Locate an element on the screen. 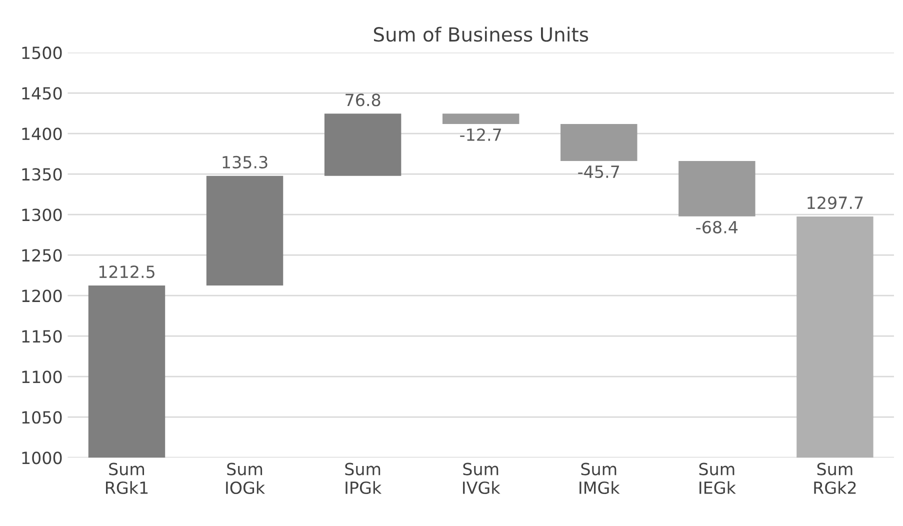 The image size is (903, 526). x-tick-label: Sum RGk1 is located at coordinates (127, 478).